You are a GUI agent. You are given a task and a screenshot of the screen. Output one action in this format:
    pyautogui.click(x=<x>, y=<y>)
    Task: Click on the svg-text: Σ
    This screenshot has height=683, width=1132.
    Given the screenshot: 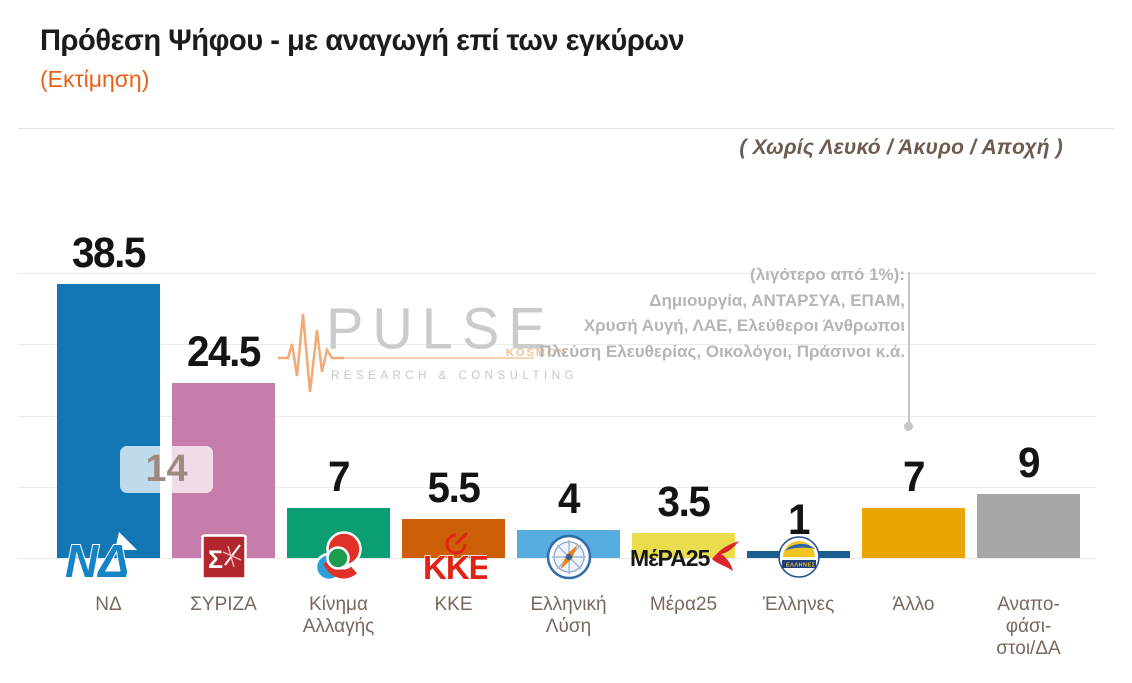 What is the action you would take?
    pyautogui.click(x=215, y=560)
    